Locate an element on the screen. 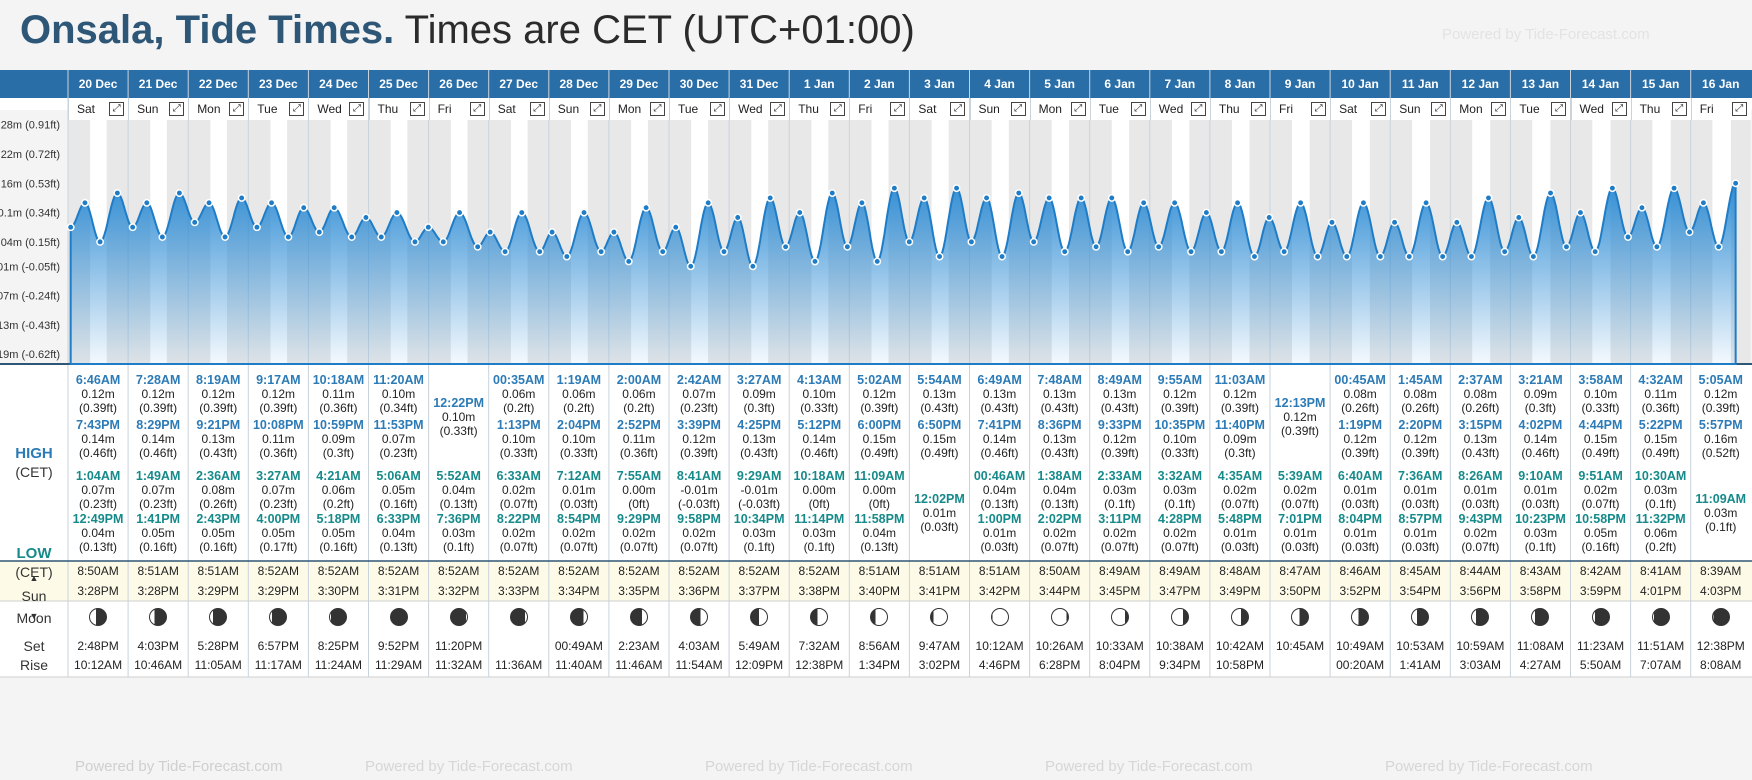 The width and height of the screenshot is (1752, 780). high-tide-entry: 8:36PM 0.13m (0.43ft) is located at coordinates (1060, 440).